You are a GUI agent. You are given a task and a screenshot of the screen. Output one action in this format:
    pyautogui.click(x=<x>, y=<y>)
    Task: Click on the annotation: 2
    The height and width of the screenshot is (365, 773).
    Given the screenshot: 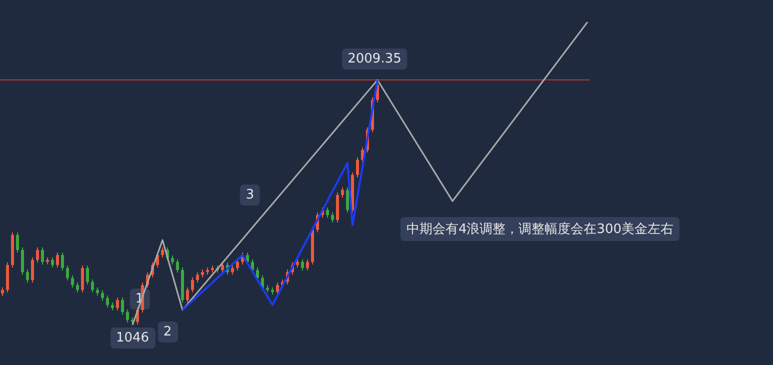 What is the action you would take?
    pyautogui.click(x=167, y=332)
    